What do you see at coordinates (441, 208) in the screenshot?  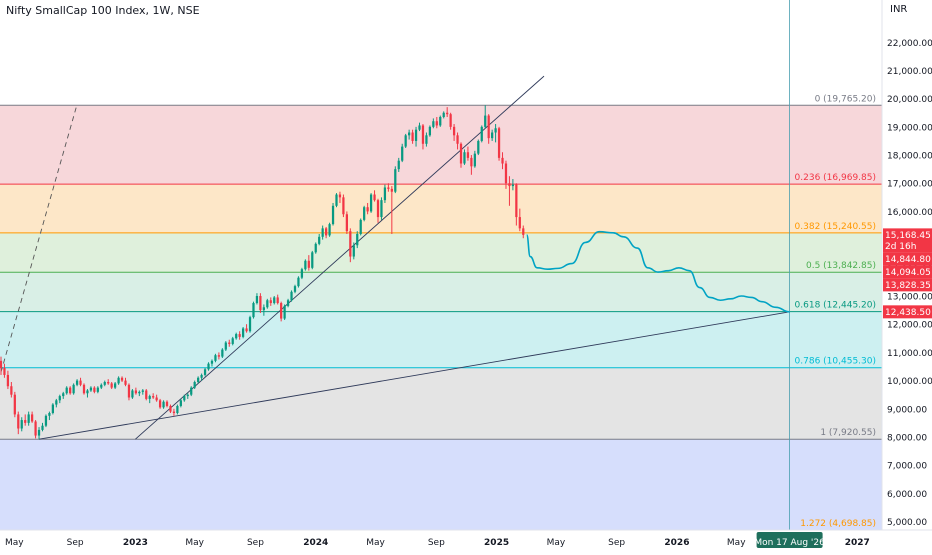 I see `fib-zone-0.236-0.382` at bounding box center [441, 208].